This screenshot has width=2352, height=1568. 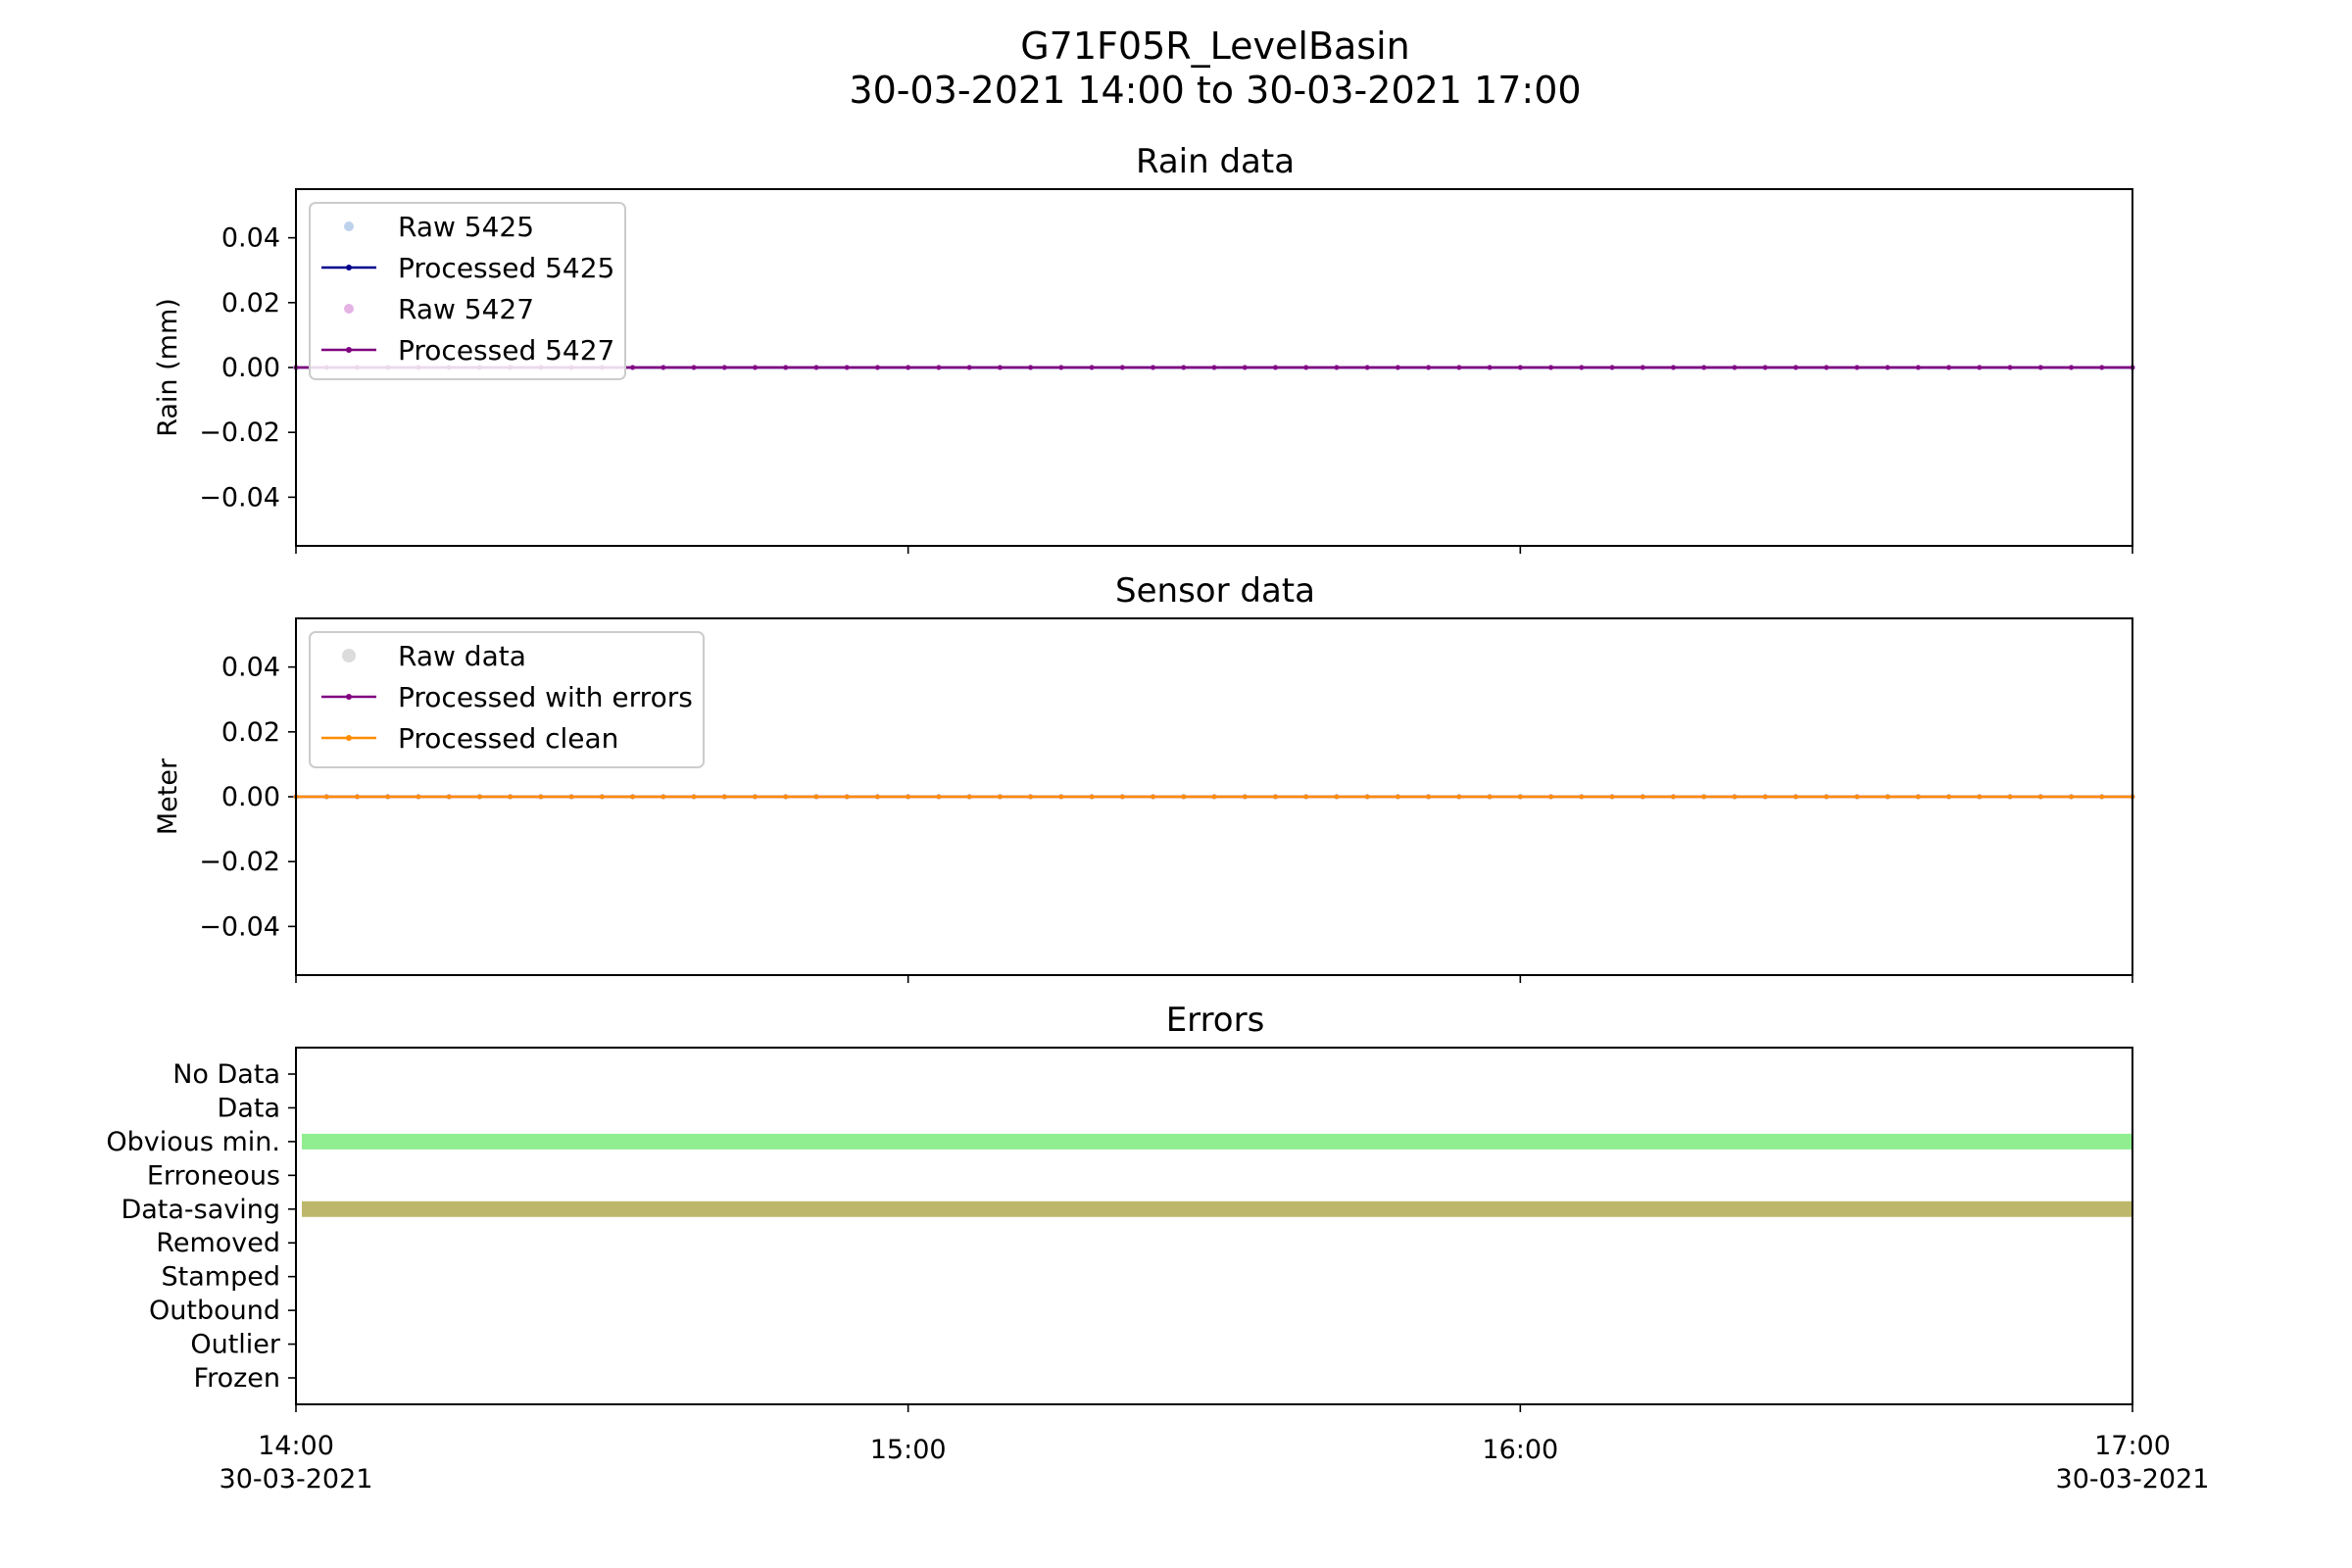 I want to click on category-label: Frozen, so click(x=237, y=1378).